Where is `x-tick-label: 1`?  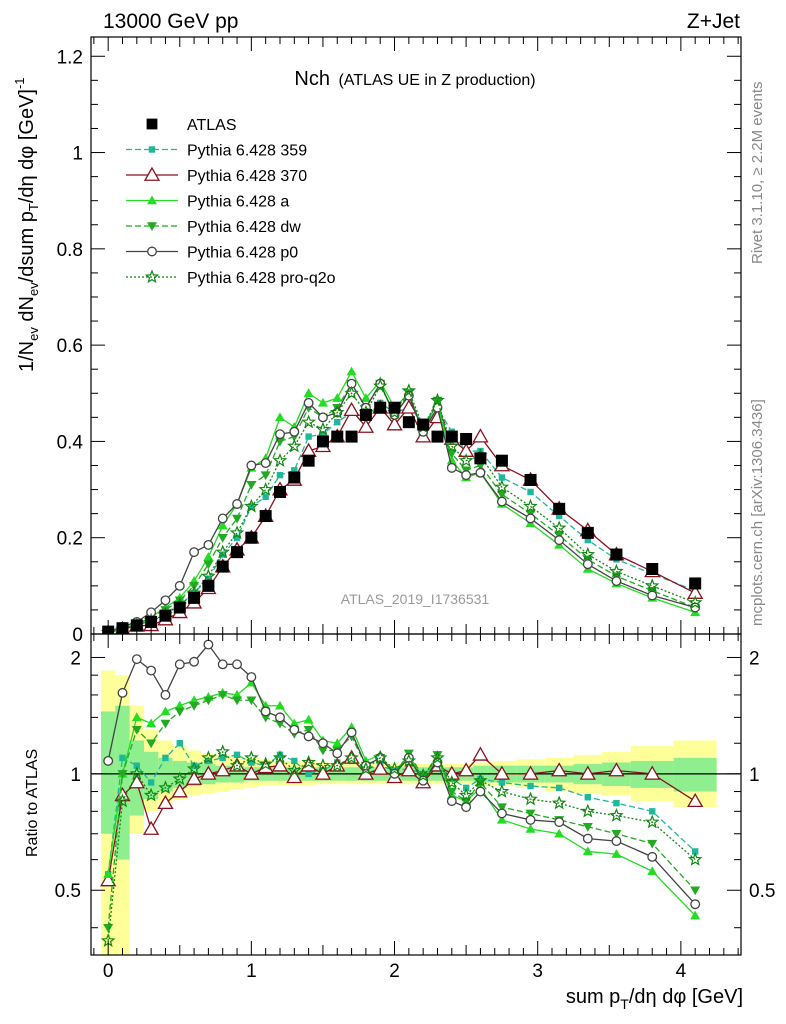 x-tick-label: 1 is located at coordinates (251, 971).